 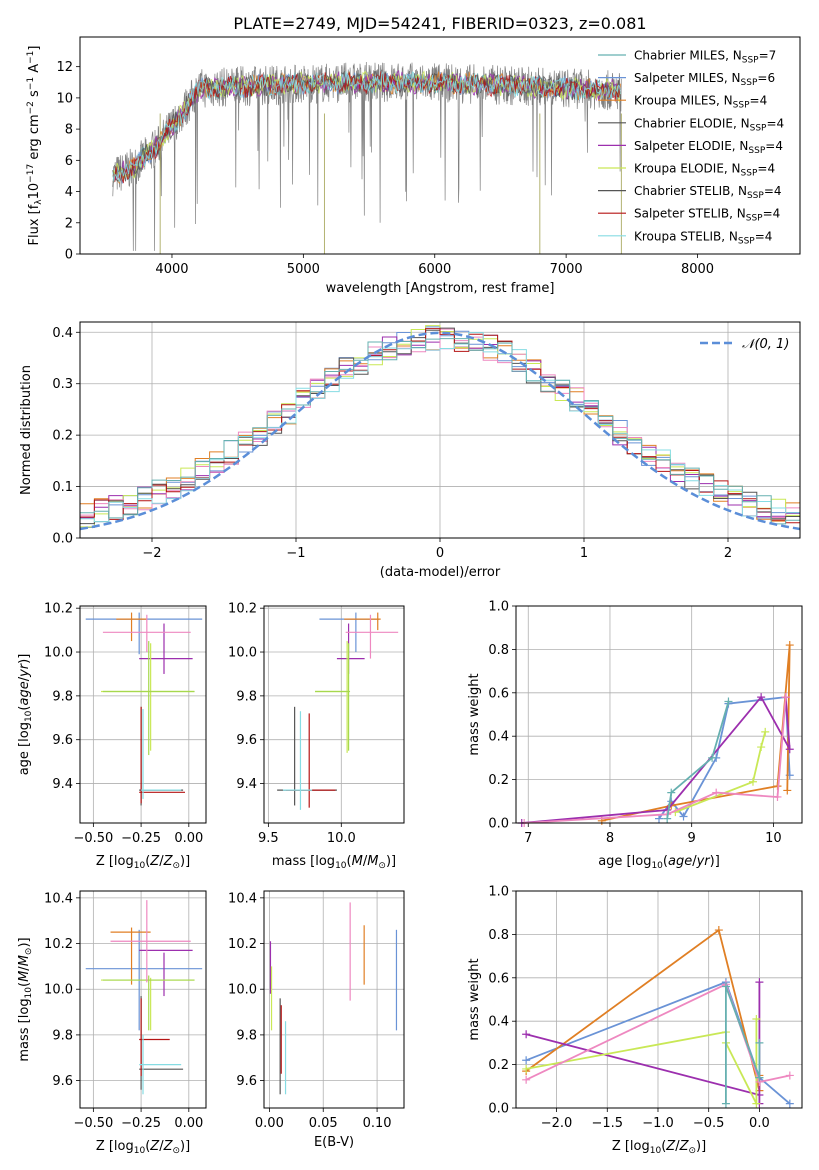 I want to click on weight-lines, so click(x=658, y=1017).